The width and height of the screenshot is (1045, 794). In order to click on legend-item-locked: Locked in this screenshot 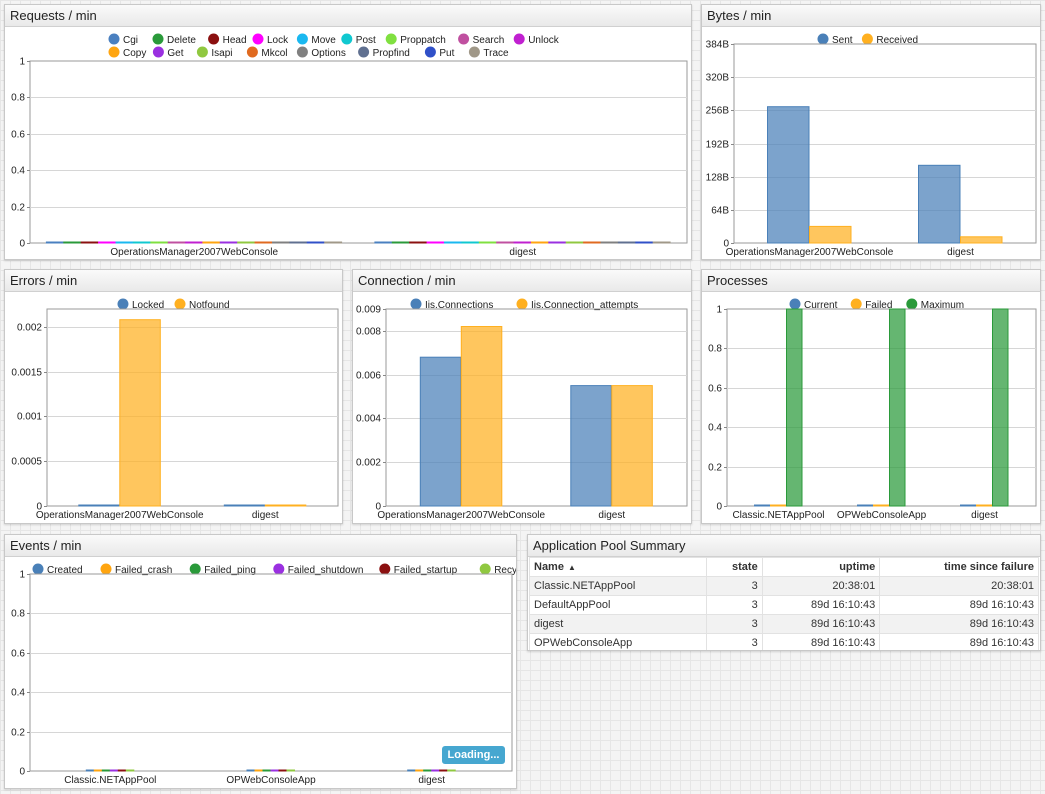, I will do `click(140, 304)`.